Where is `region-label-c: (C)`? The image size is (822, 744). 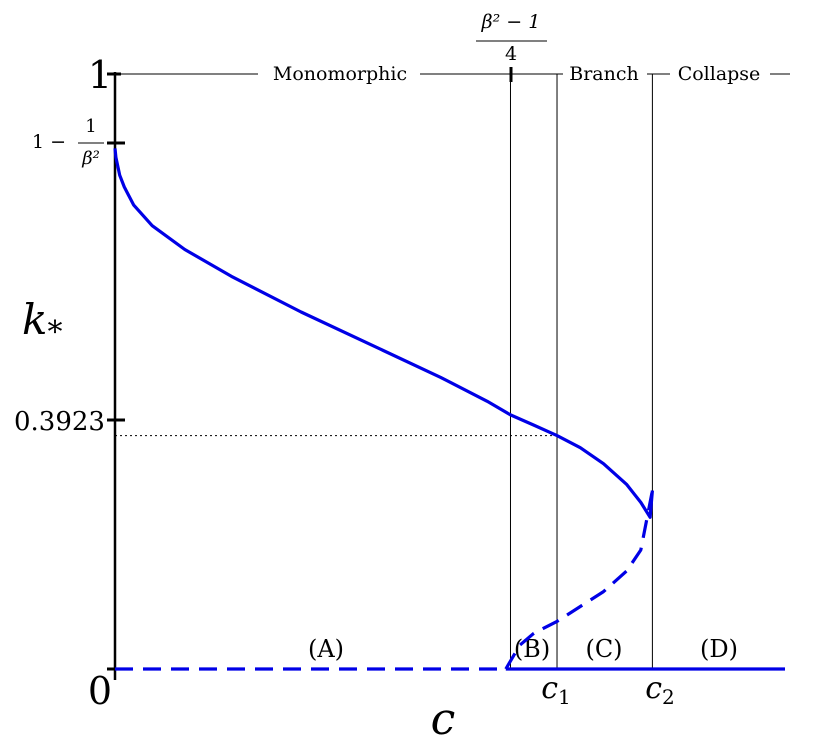 region-label-c: (C) is located at coordinates (603, 649).